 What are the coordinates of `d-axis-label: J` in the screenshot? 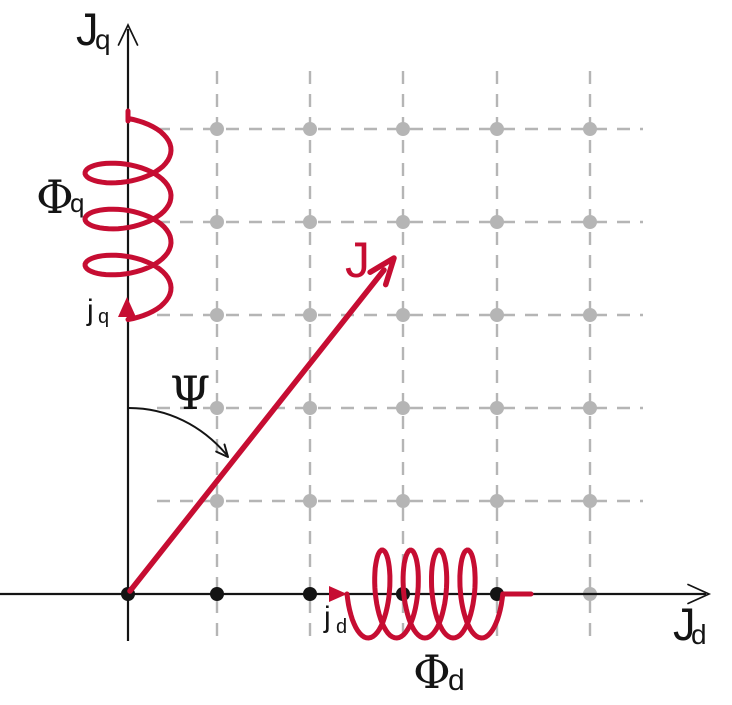 It's located at (684, 624).